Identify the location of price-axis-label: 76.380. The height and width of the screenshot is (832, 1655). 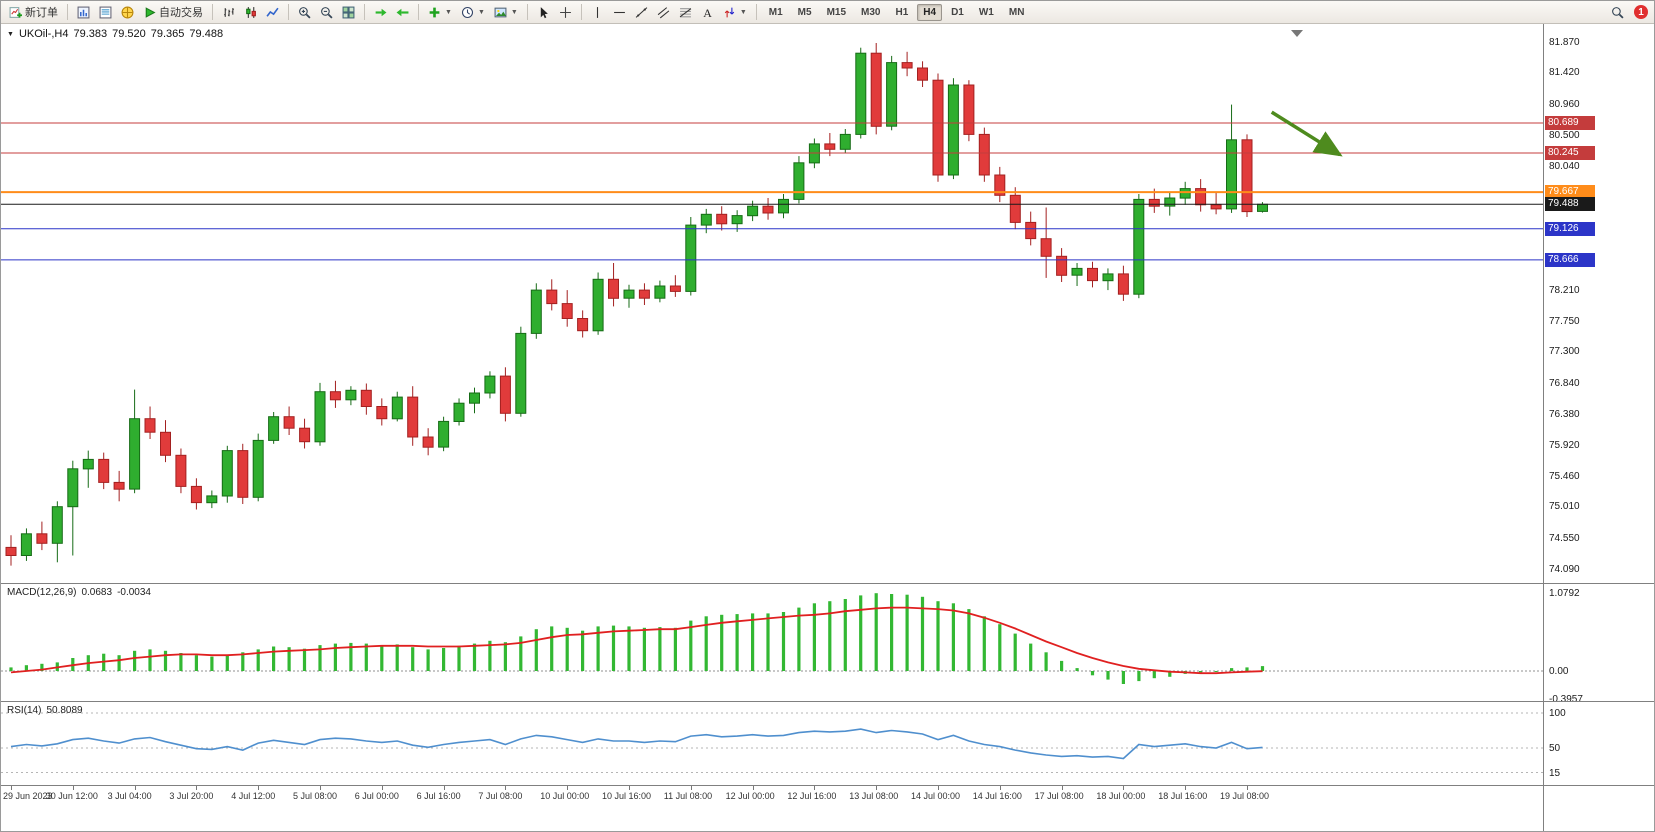
(1564, 414).